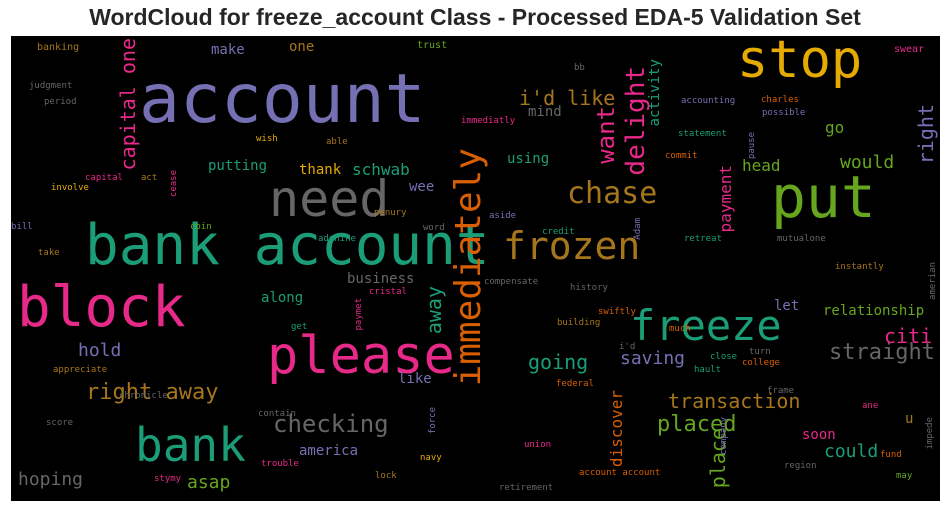  What do you see at coordinates (752, 146) in the screenshot?
I see `word-pause: pause` at bounding box center [752, 146].